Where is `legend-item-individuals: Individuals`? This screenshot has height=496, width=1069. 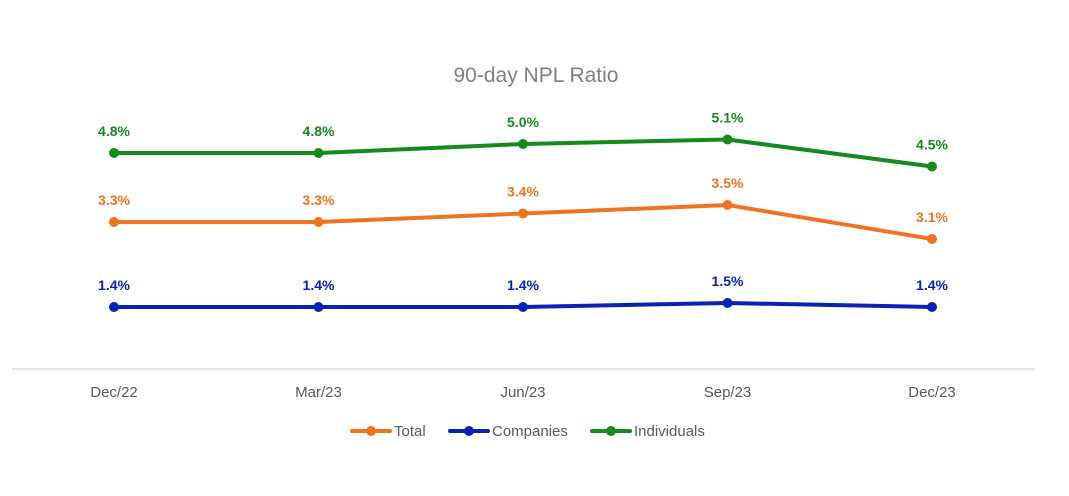
legend-item-individuals: Individuals is located at coordinates (647, 431).